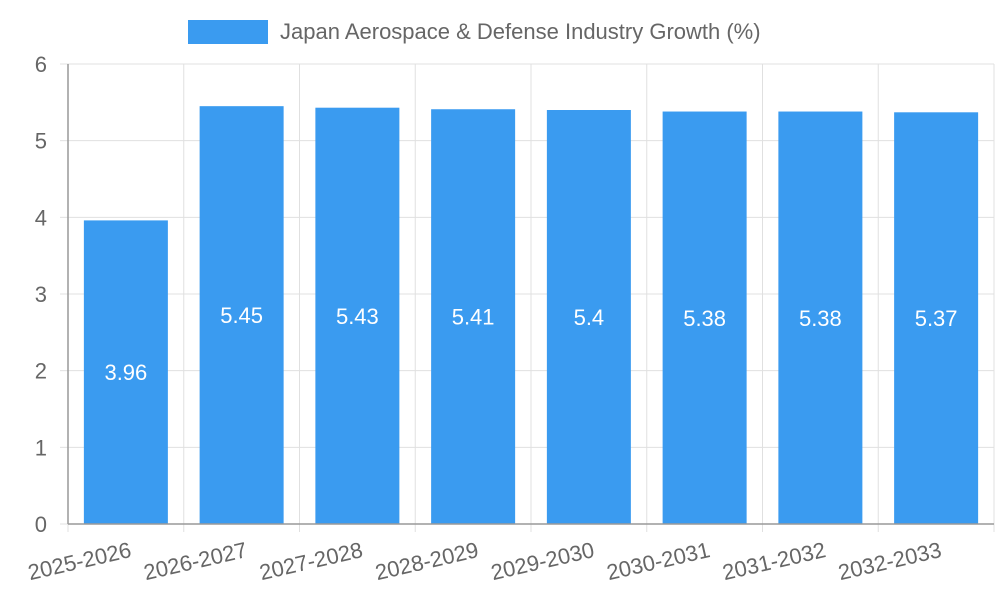 This screenshot has width=1000, height=605. What do you see at coordinates (311, 561) in the screenshot?
I see `x-tick-label: 2027-2028` at bounding box center [311, 561].